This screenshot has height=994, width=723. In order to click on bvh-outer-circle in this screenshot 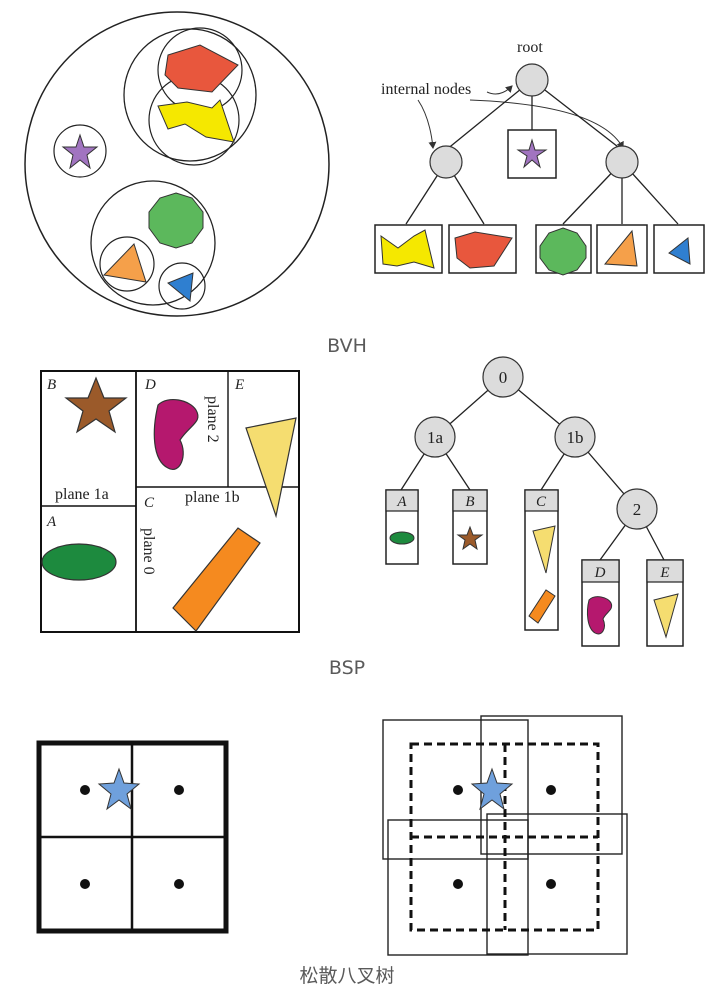, I will do `click(177, 164)`.